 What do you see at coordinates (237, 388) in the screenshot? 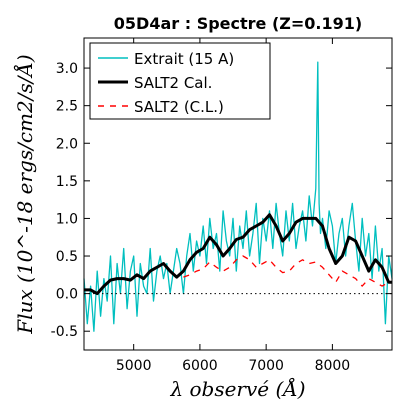
I see `x-axis-label: λ observé (Å)` at bounding box center [237, 388].